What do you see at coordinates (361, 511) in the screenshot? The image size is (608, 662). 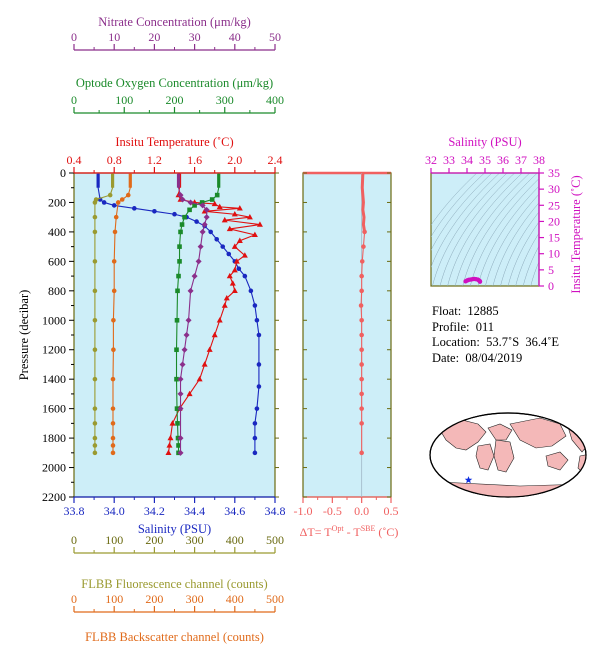 I see `delta-t-tick-label: 0.0` at bounding box center [361, 511].